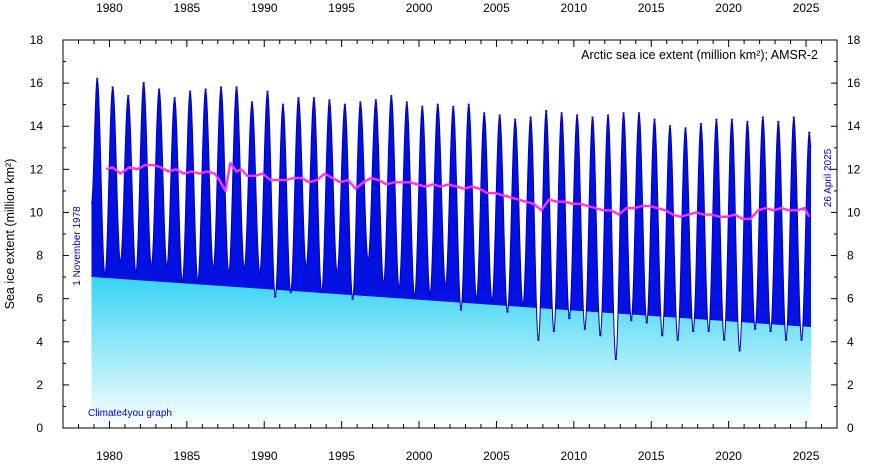 Image resolution: width=880 pixels, height=468 pixels. What do you see at coordinates (828, 177) in the screenshot?
I see `end-date-note: 26 April 2025` at bounding box center [828, 177].